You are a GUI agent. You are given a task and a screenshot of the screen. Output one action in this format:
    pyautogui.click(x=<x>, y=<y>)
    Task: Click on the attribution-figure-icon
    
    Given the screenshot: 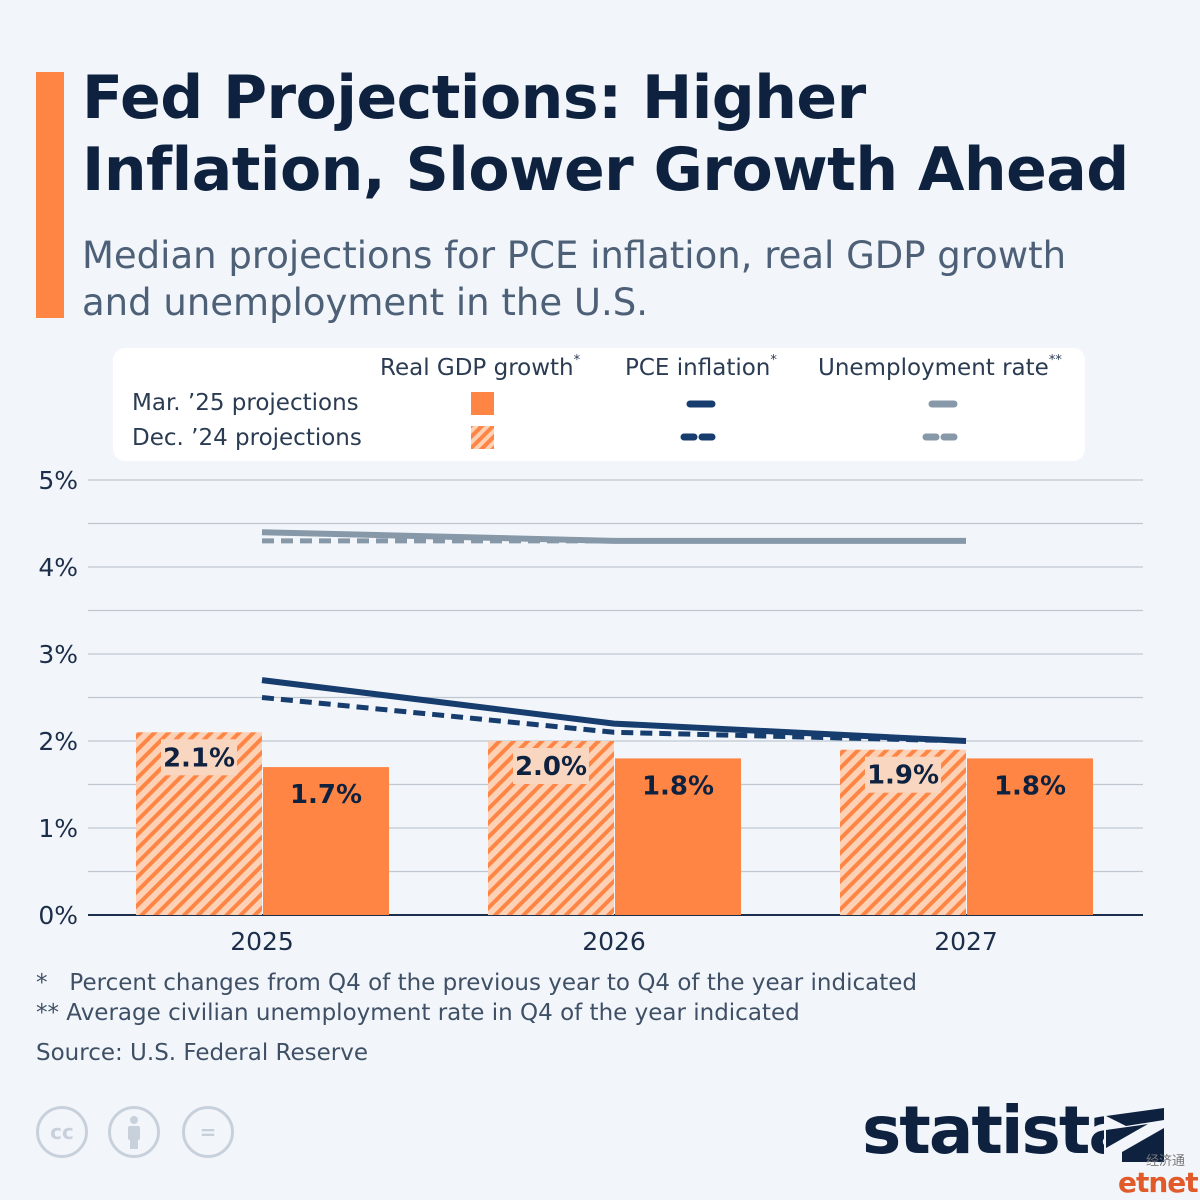 What is the action you would take?
    pyautogui.click(x=134, y=1132)
    